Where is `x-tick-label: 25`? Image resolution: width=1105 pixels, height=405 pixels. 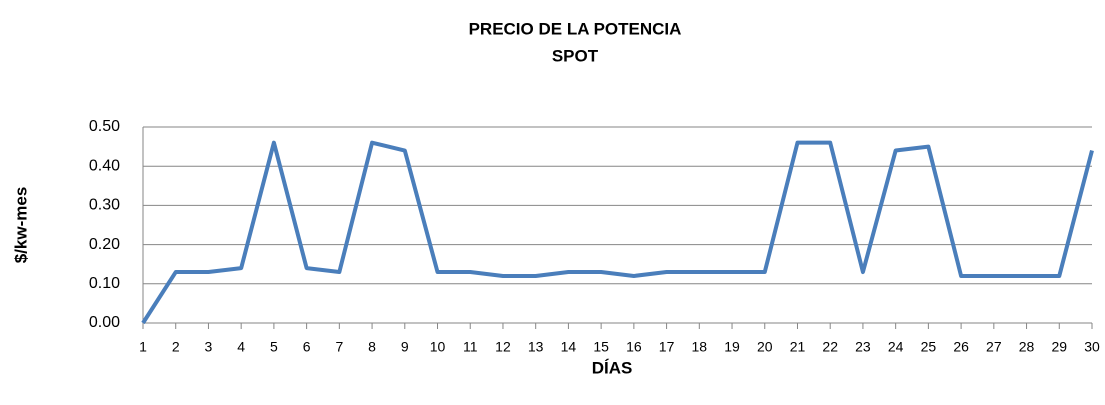 x-tick-label: 25 is located at coordinates (929, 347).